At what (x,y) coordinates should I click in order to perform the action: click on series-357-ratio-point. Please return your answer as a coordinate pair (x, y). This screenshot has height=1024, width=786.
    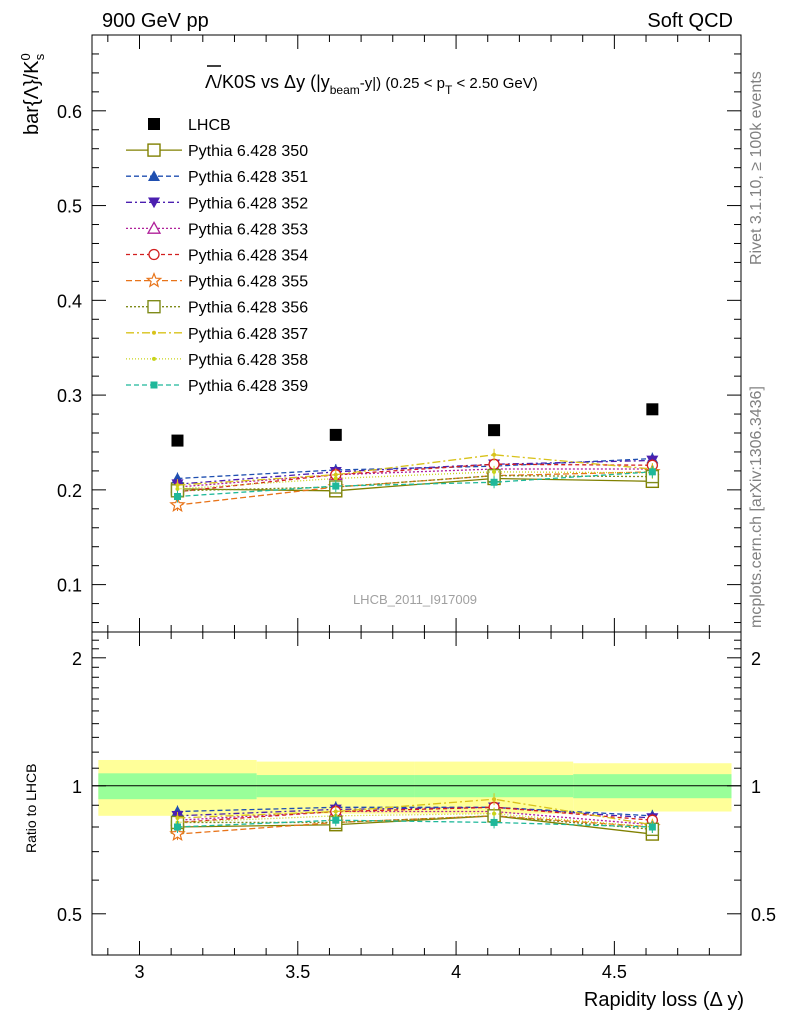
    Looking at the image, I should click on (494, 799).